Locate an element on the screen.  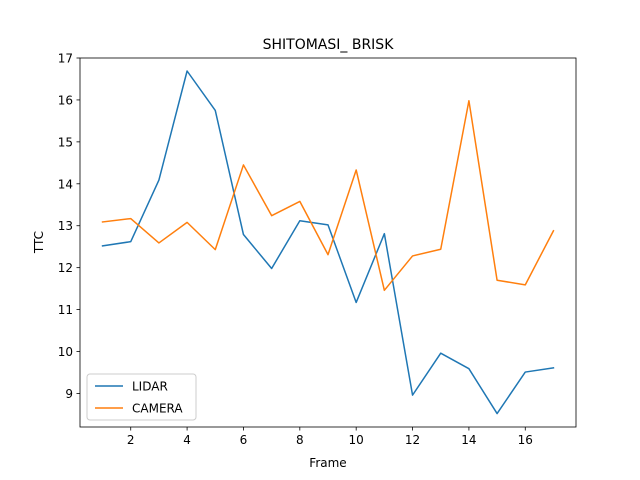
y-tick-label: 13 is located at coordinates (65, 226).